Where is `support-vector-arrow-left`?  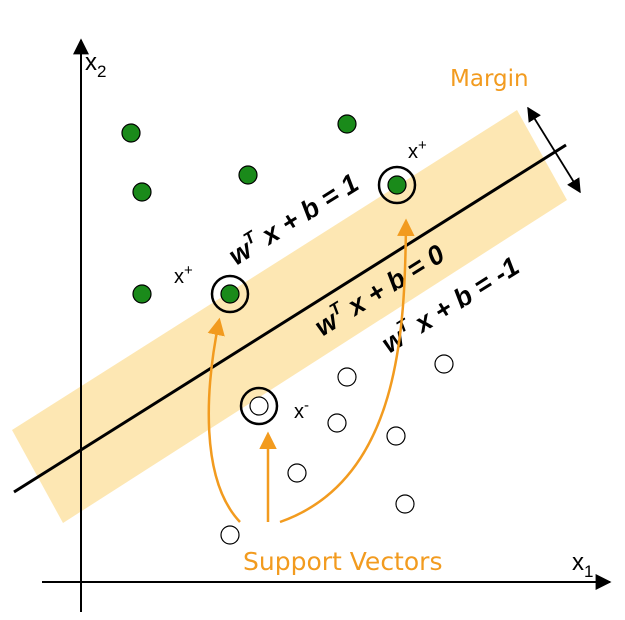
support-vector-arrow-left is located at coordinates (224, 420).